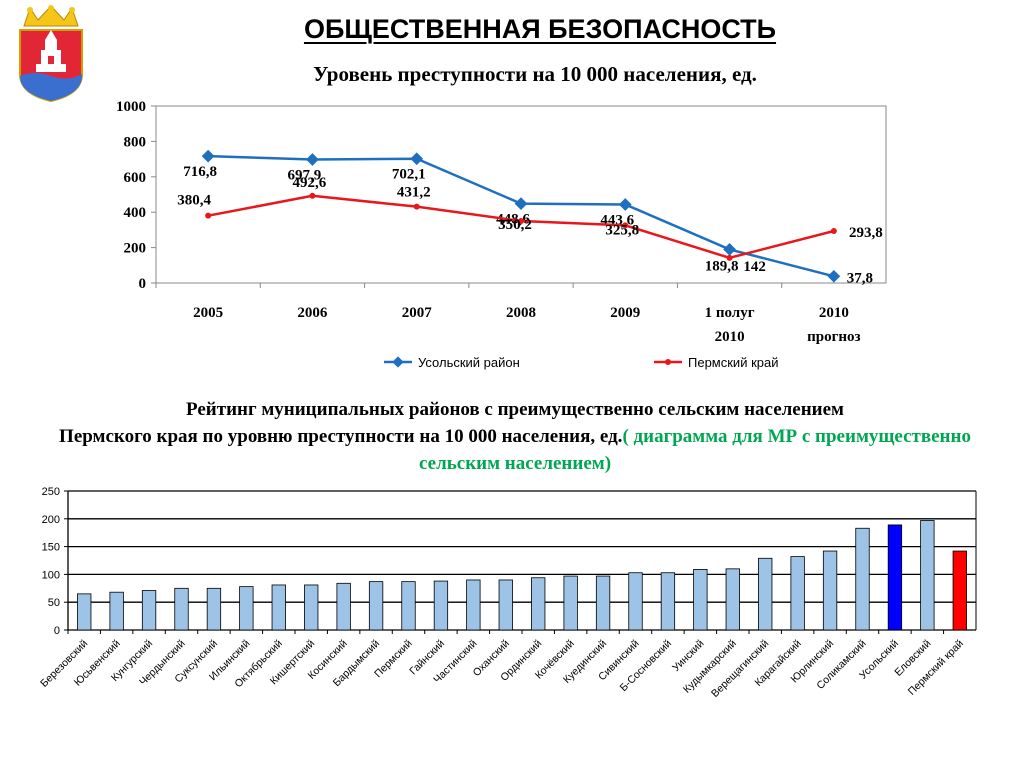 Image resolution: width=1024 pixels, height=768 pixels. I want to click on data-label: 716,8, so click(200, 172).